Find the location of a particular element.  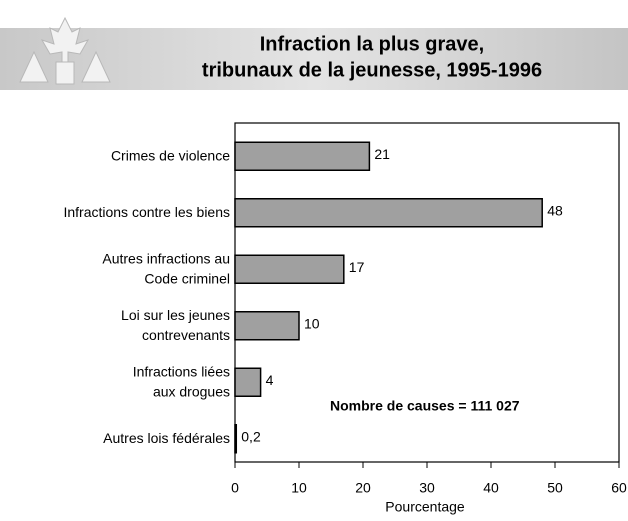

x-tick-label: 30 is located at coordinates (427, 488).